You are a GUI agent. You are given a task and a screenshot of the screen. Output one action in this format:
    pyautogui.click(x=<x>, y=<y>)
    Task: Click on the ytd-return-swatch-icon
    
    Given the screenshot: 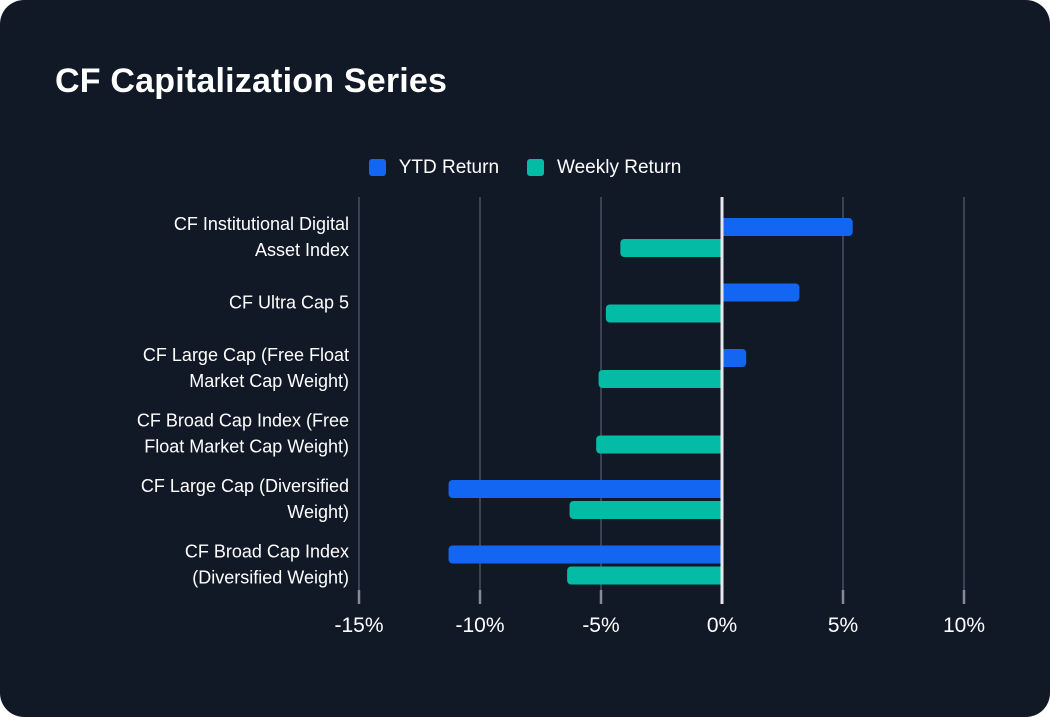 What is the action you would take?
    pyautogui.click(x=377, y=167)
    